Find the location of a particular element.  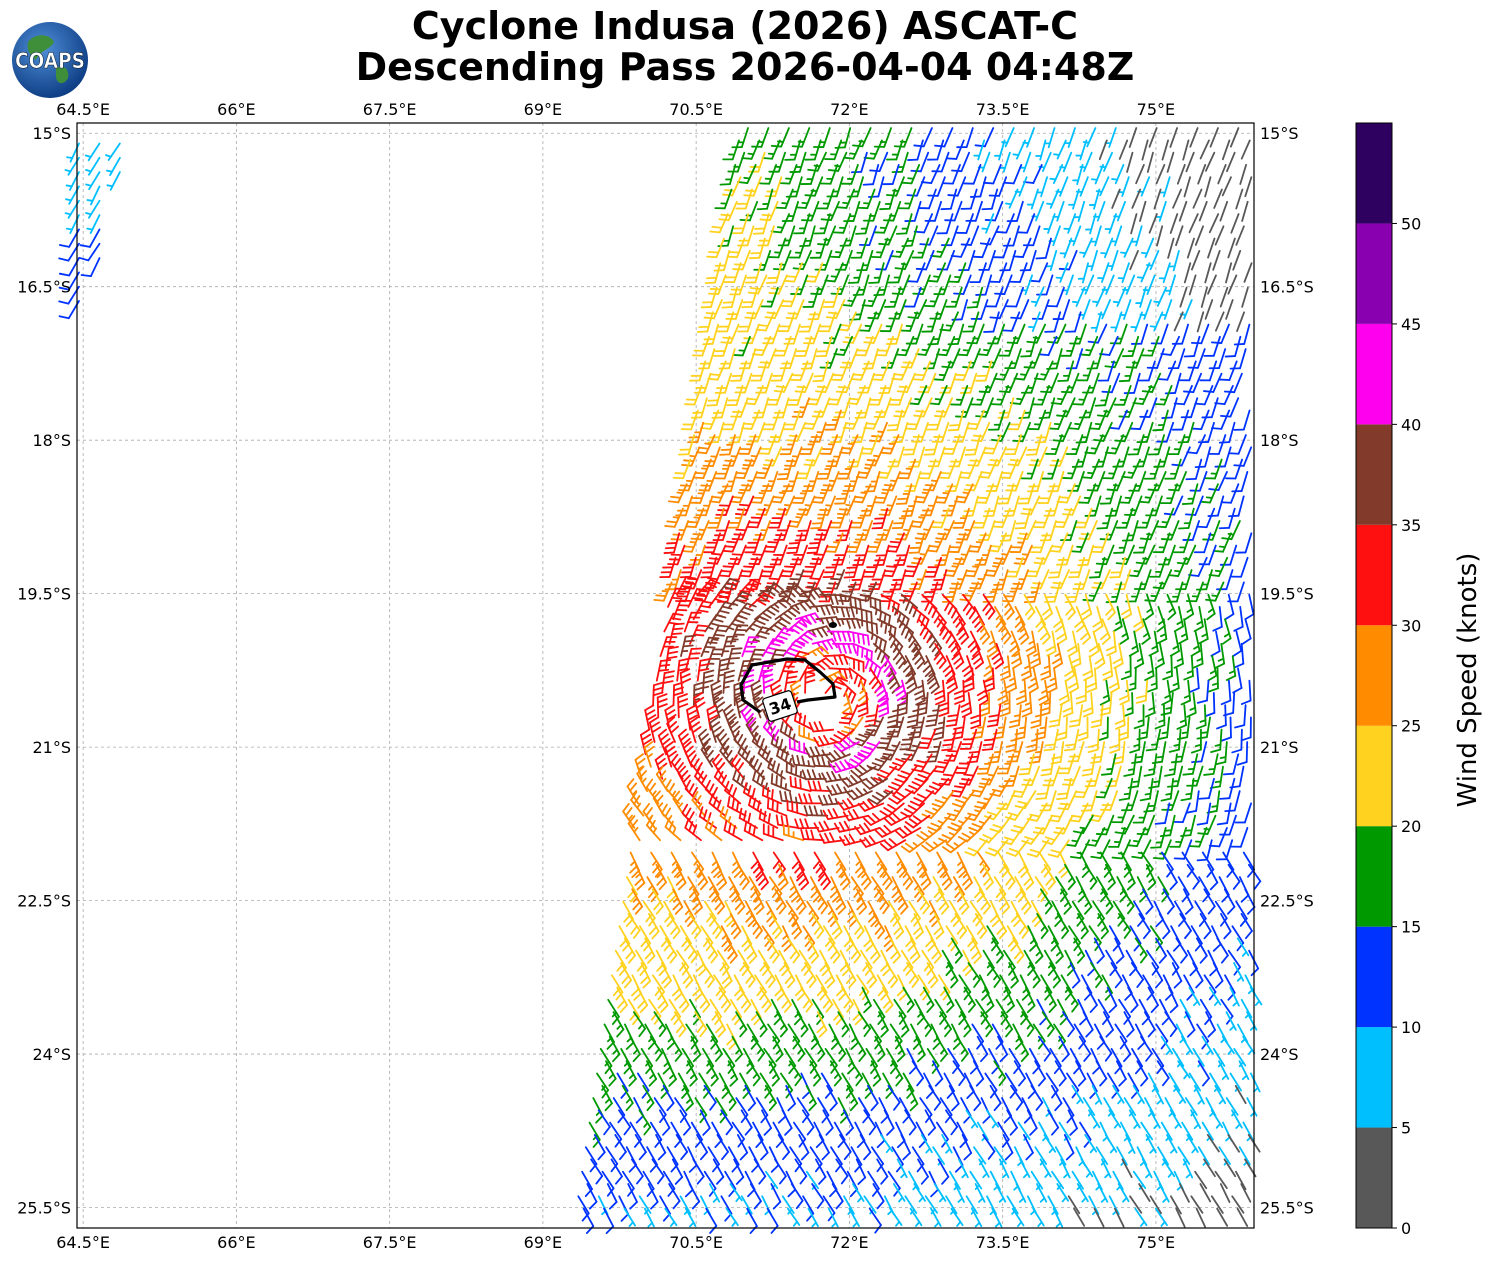

lon-label-bottom: 67.5°E is located at coordinates (390, 1242).